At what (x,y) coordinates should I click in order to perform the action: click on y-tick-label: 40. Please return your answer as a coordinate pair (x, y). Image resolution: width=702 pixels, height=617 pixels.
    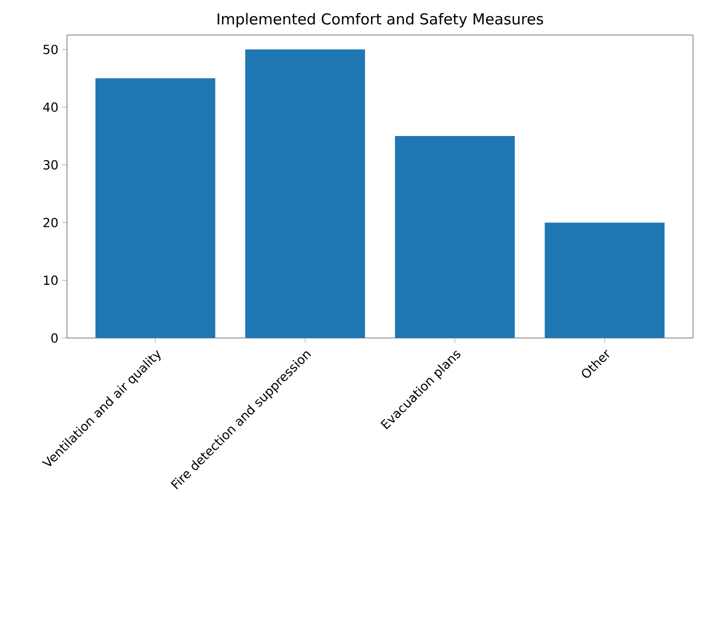
    Looking at the image, I should click on (50, 107).